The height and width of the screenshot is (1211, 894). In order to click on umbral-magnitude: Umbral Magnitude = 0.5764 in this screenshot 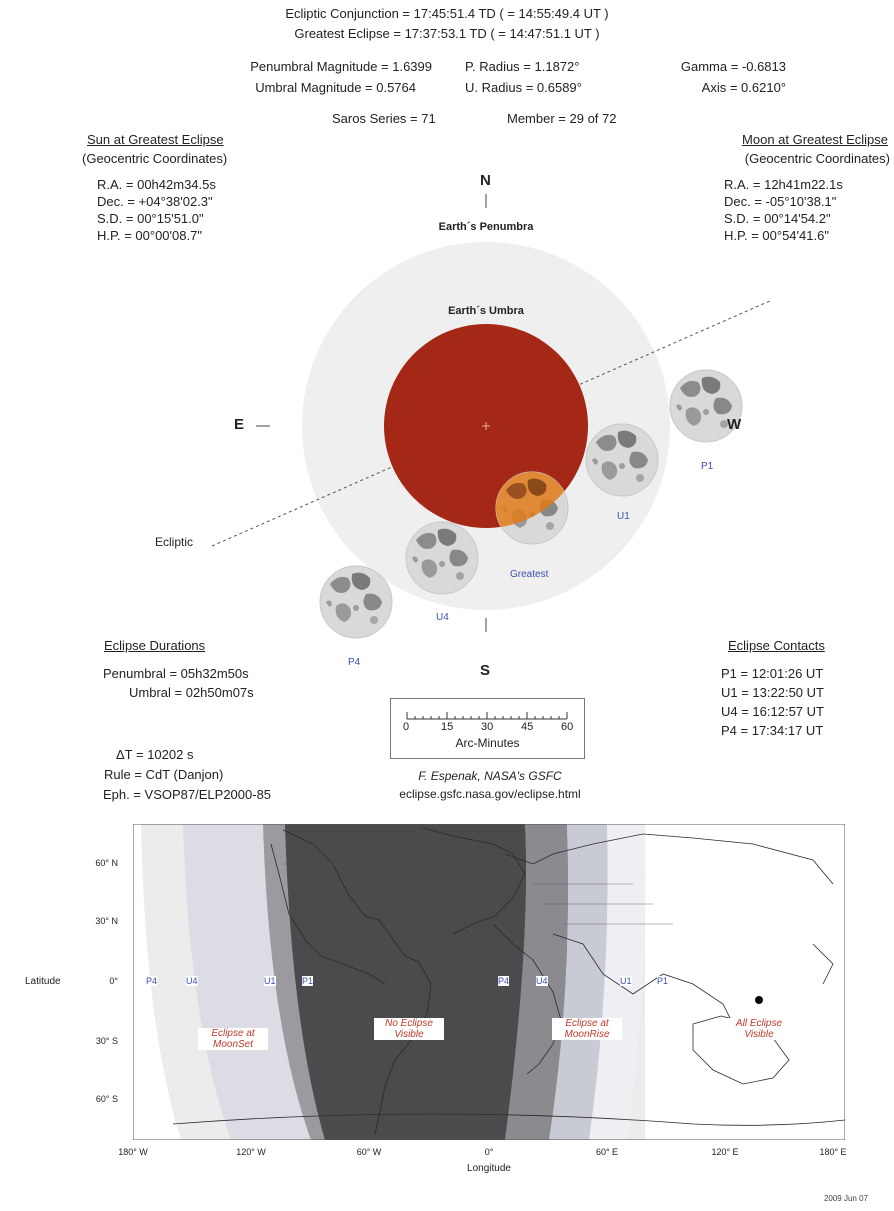, I will do `click(335, 87)`.